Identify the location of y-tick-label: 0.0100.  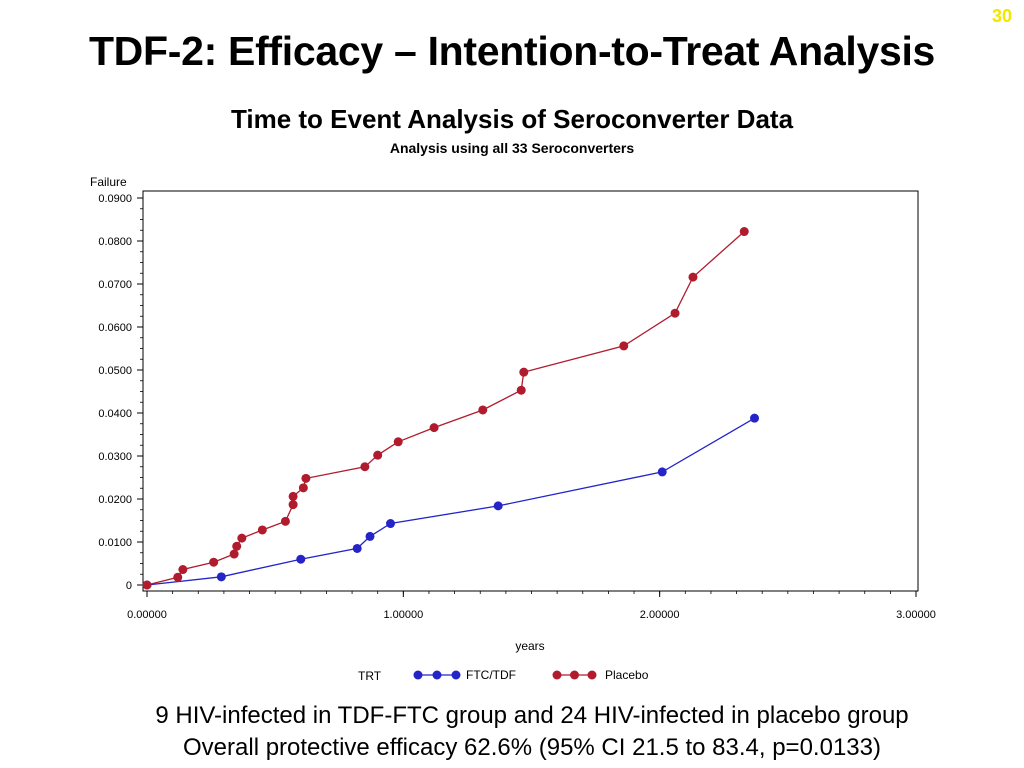
(115, 543).